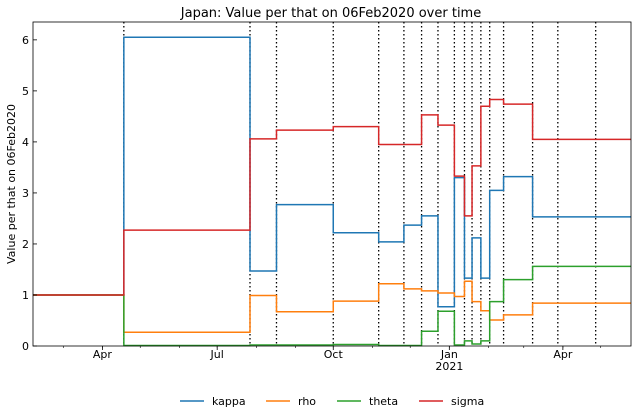 The width and height of the screenshot is (638, 418). What do you see at coordinates (334, 354) in the screenshot?
I see `x-tick-label: Oct` at bounding box center [334, 354].